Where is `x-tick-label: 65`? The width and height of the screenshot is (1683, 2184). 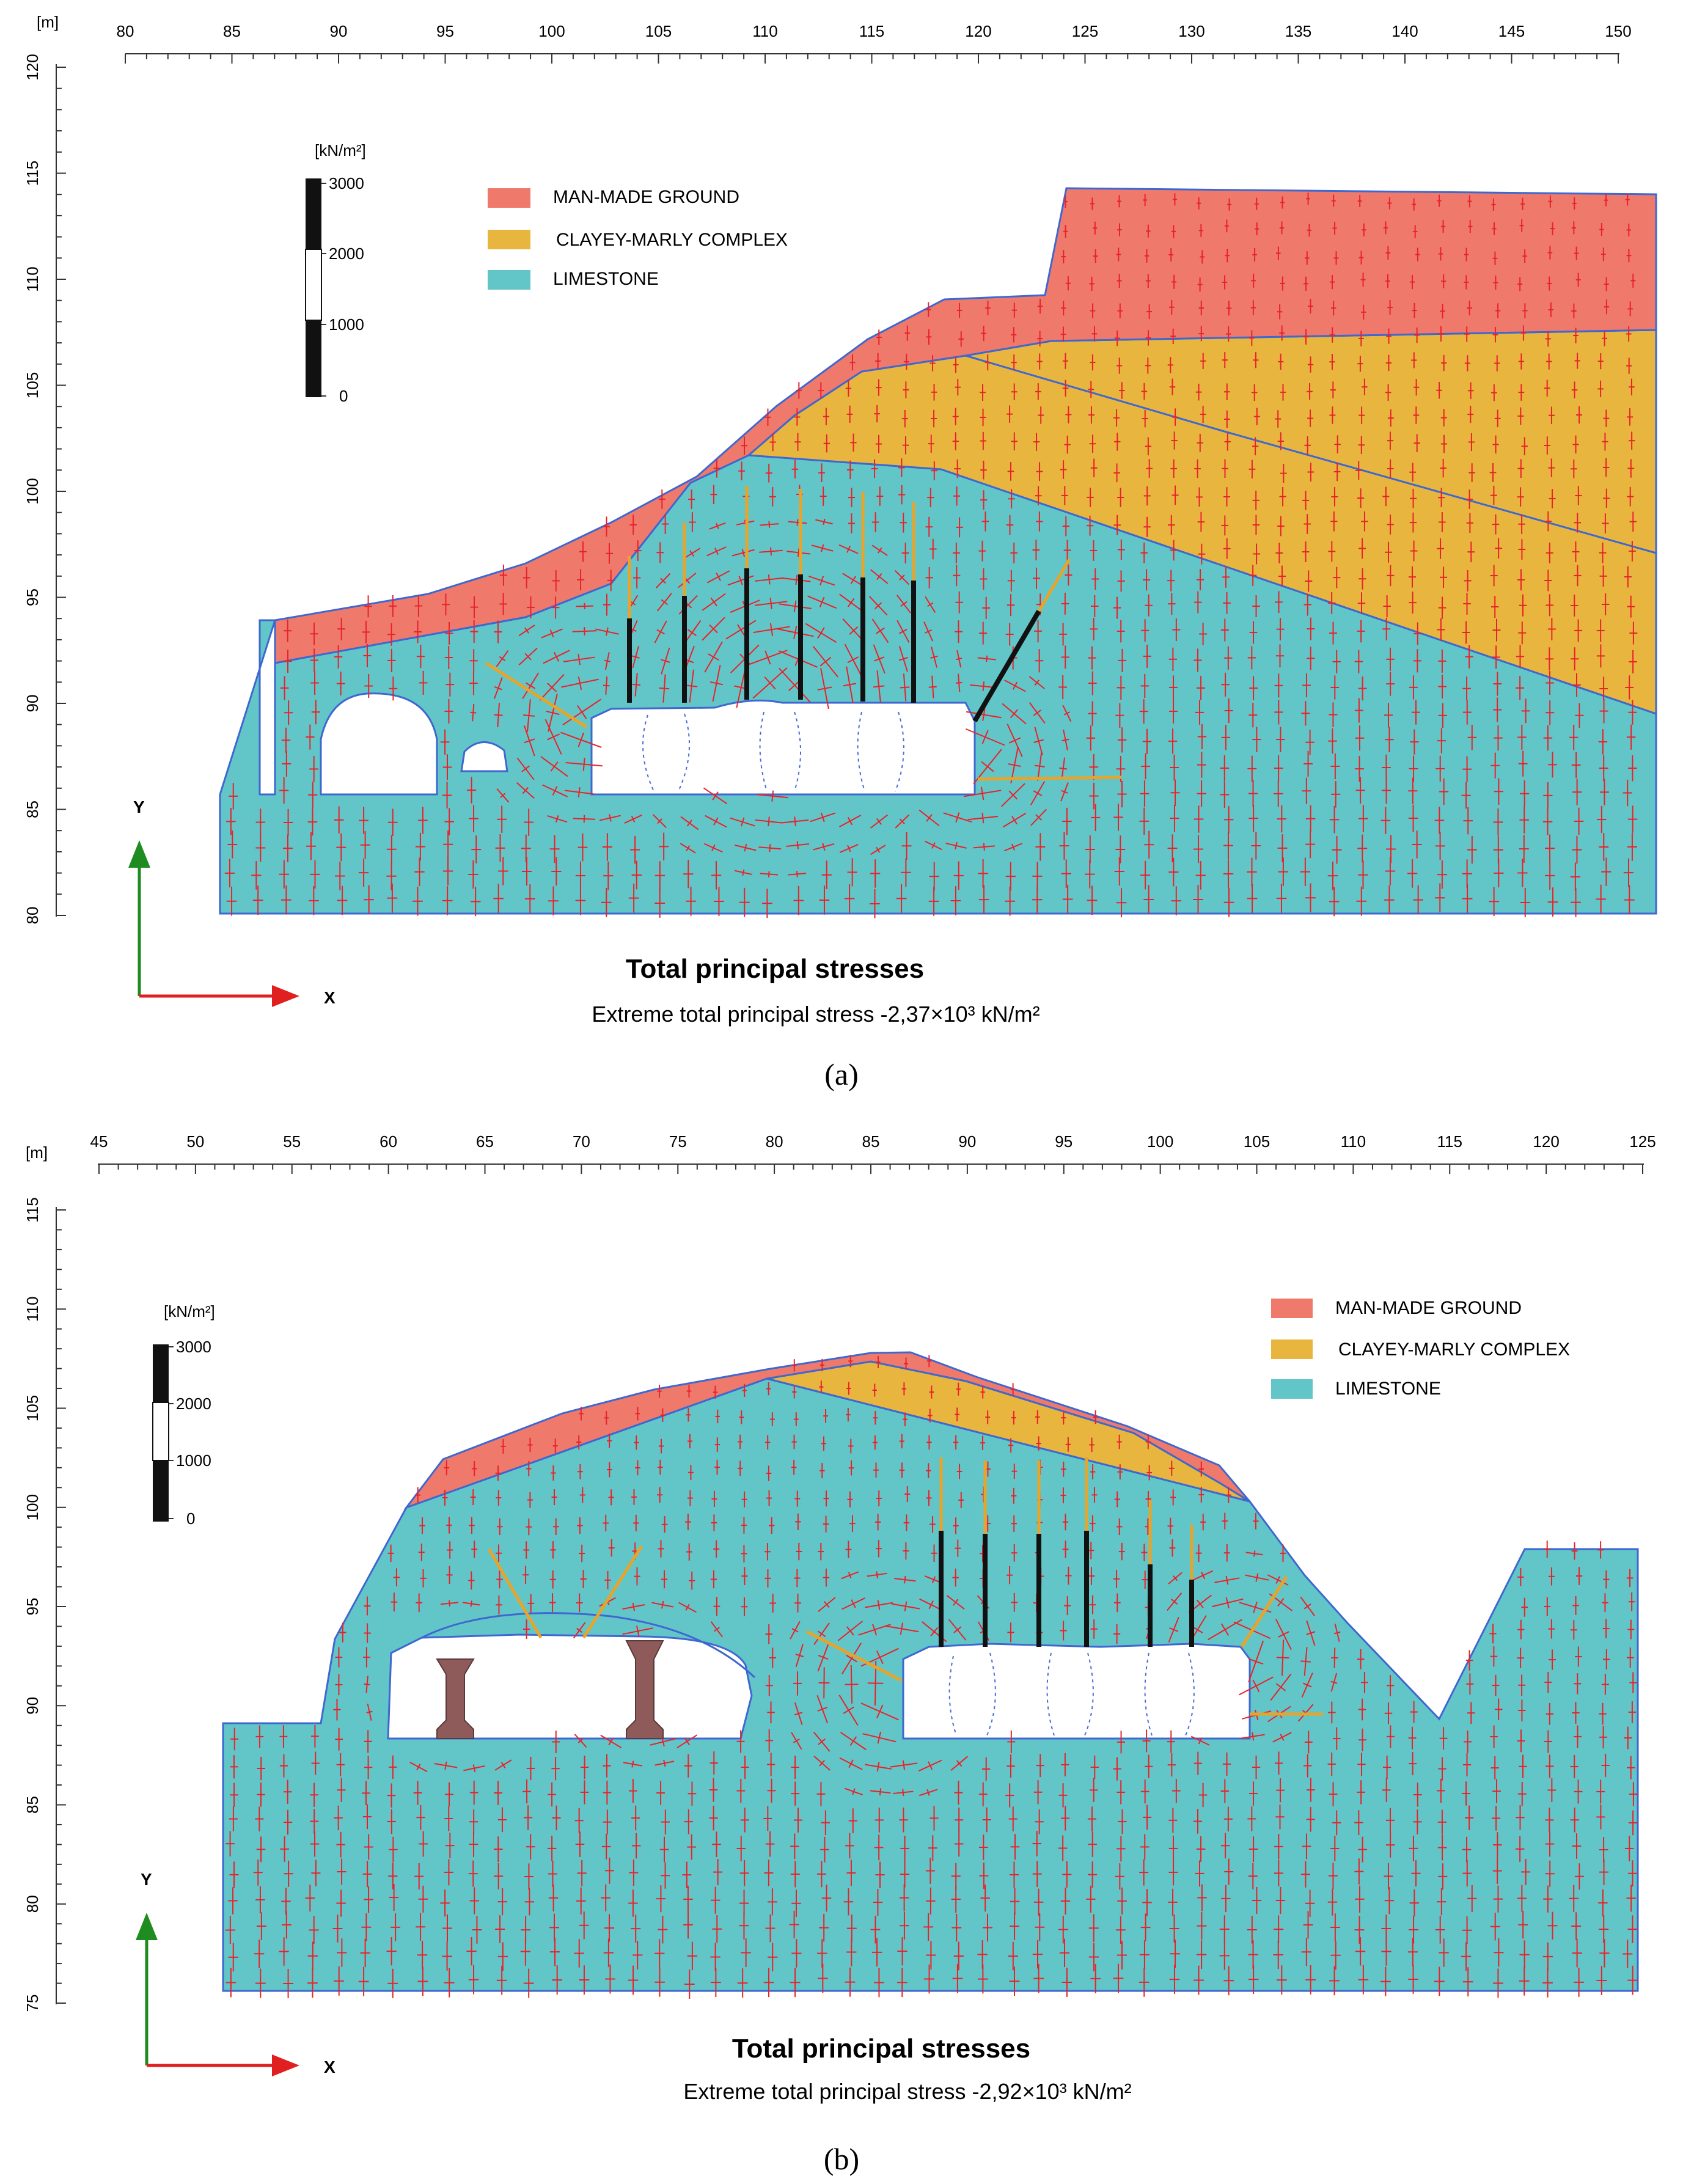 x-tick-label: 65 is located at coordinates (485, 1141).